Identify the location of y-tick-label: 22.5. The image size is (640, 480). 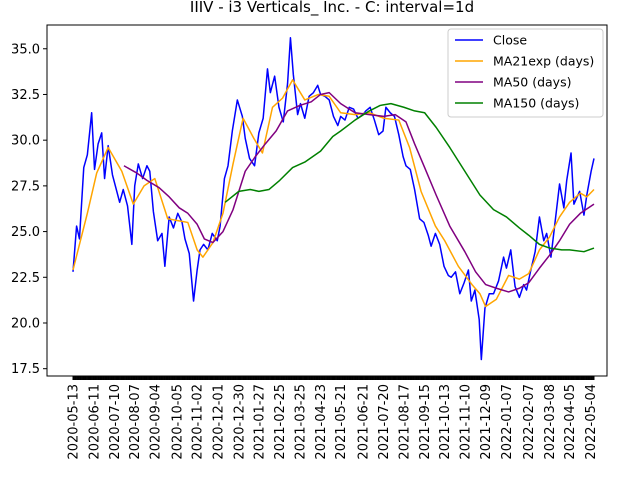
(25, 278).